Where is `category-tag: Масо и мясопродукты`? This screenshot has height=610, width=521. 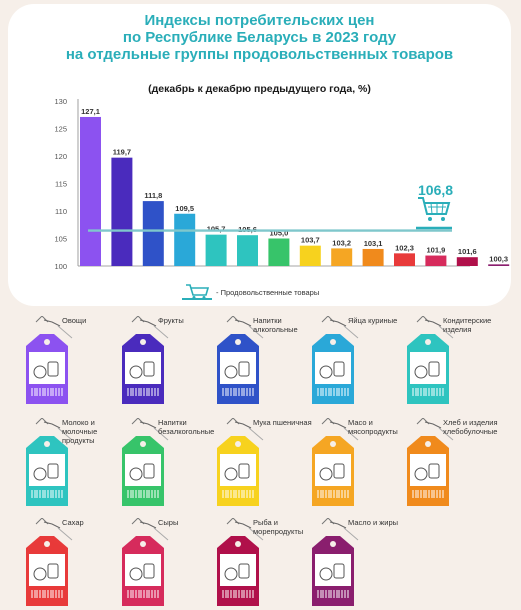
category-tag: Масо и мясопродукты is located at coordinates (356, 464).